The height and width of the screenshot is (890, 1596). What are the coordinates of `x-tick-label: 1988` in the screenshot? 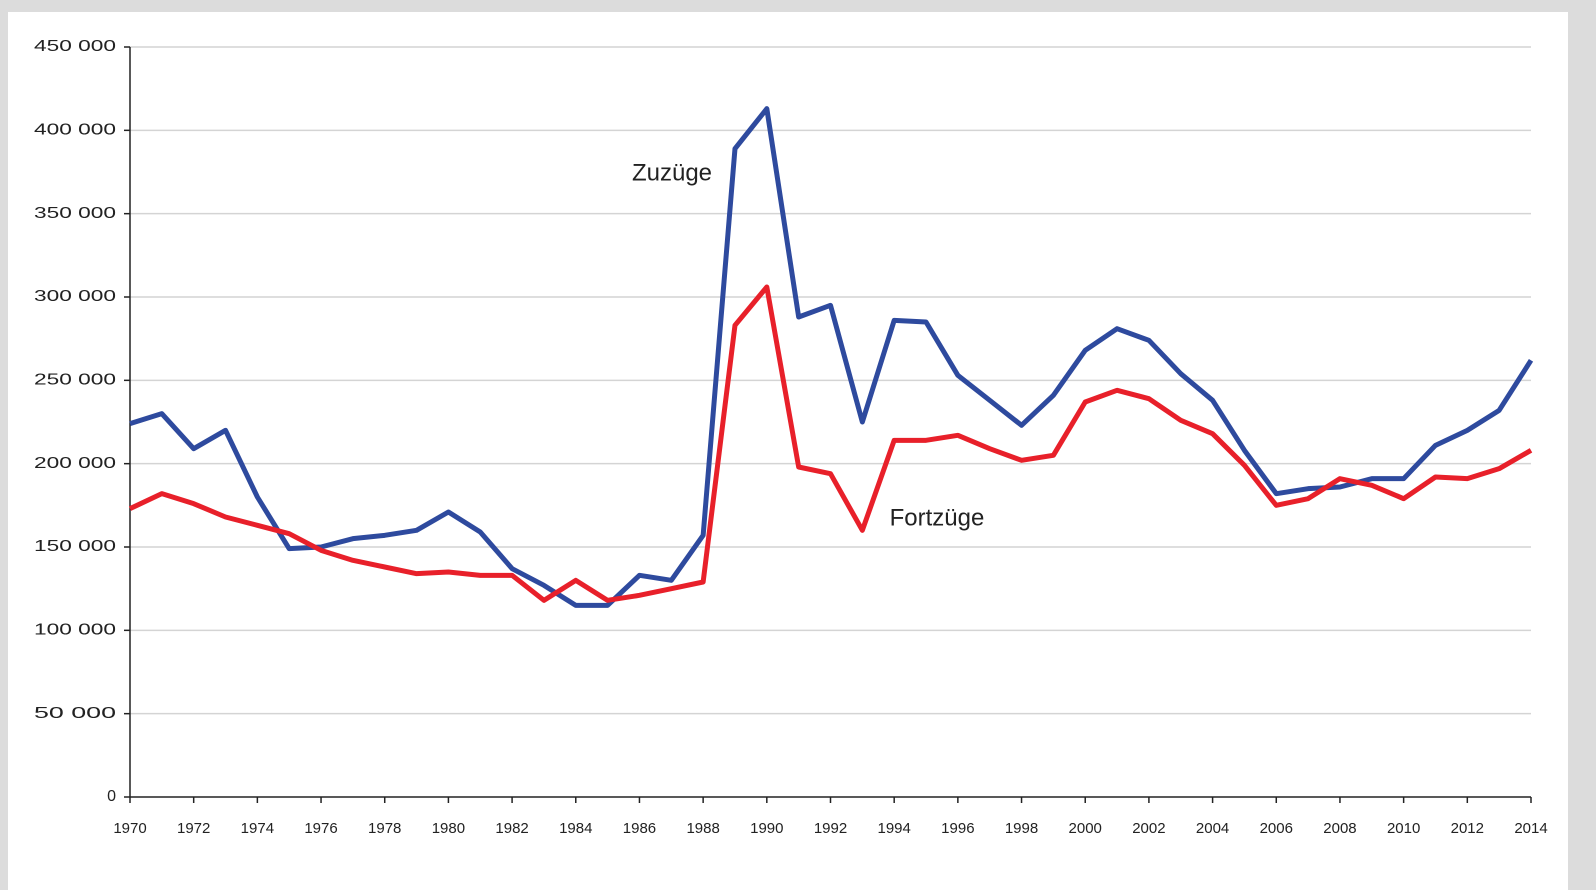 It's located at (702, 828).